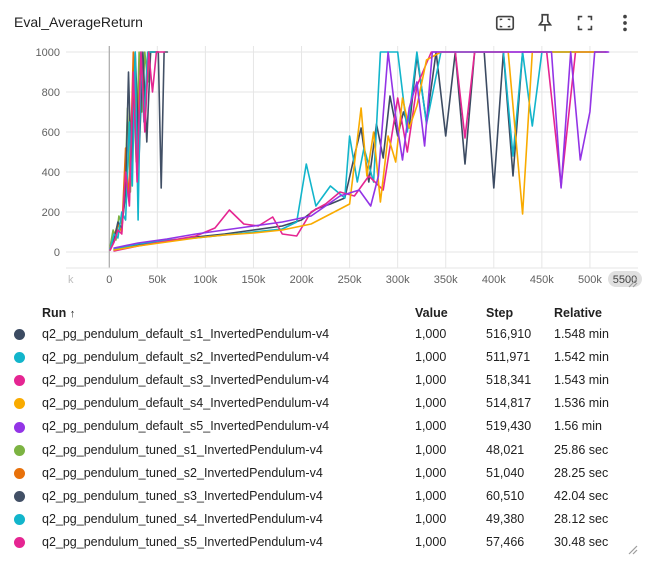  What do you see at coordinates (581, 542) in the screenshot?
I see `run-relative: 30.48 sec` at bounding box center [581, 542].